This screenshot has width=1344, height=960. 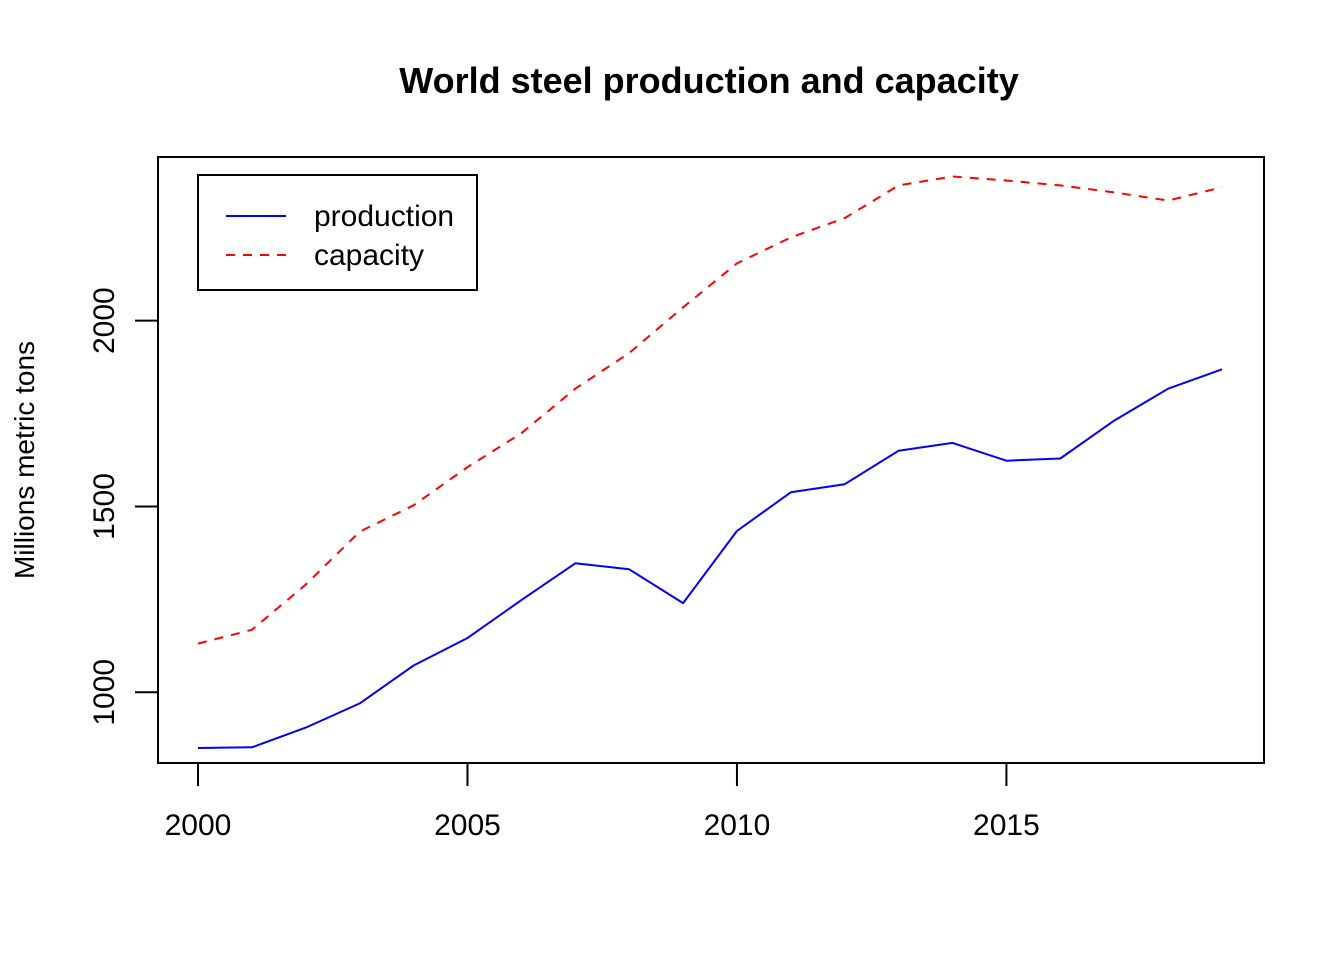 What do you see at coordinates (123, 506) in the screenshot?
I see `y-axis: 1000 1500 2000` at bounding box center [123, 506].